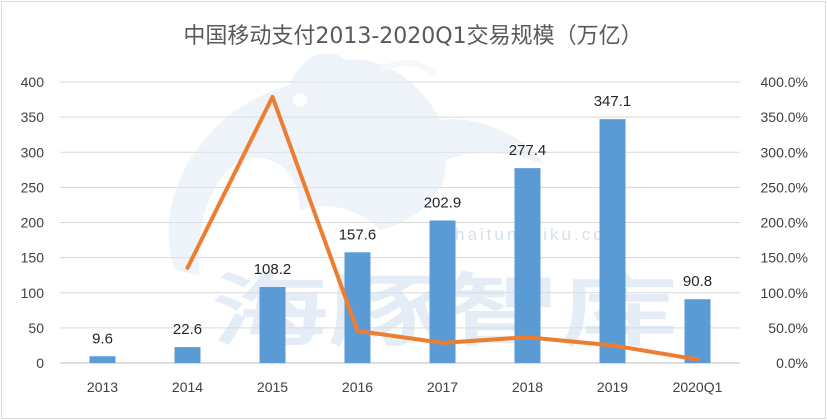  What do you see at coordinates (272, 324) in the screenshot?
I see `bar-2015` at bounding box center [272, 324].